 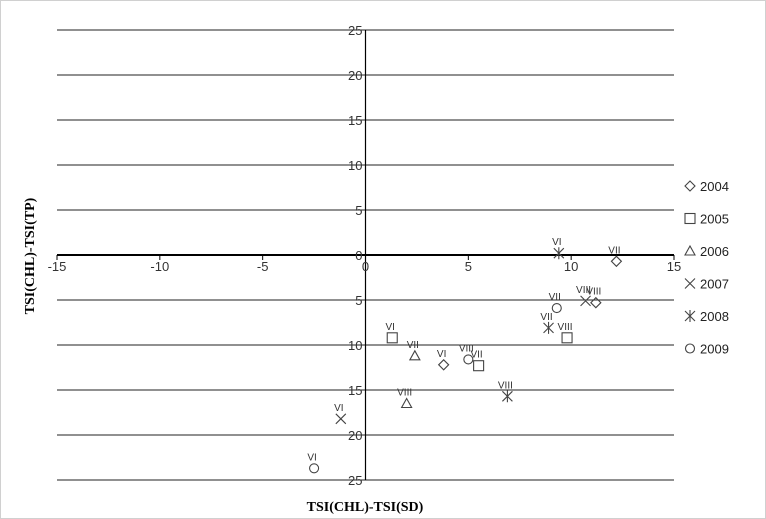 What do you see at coordinates (714, 284) in the screenshot?
I see `legend-label: 2007` at bounding box center [714, 284].